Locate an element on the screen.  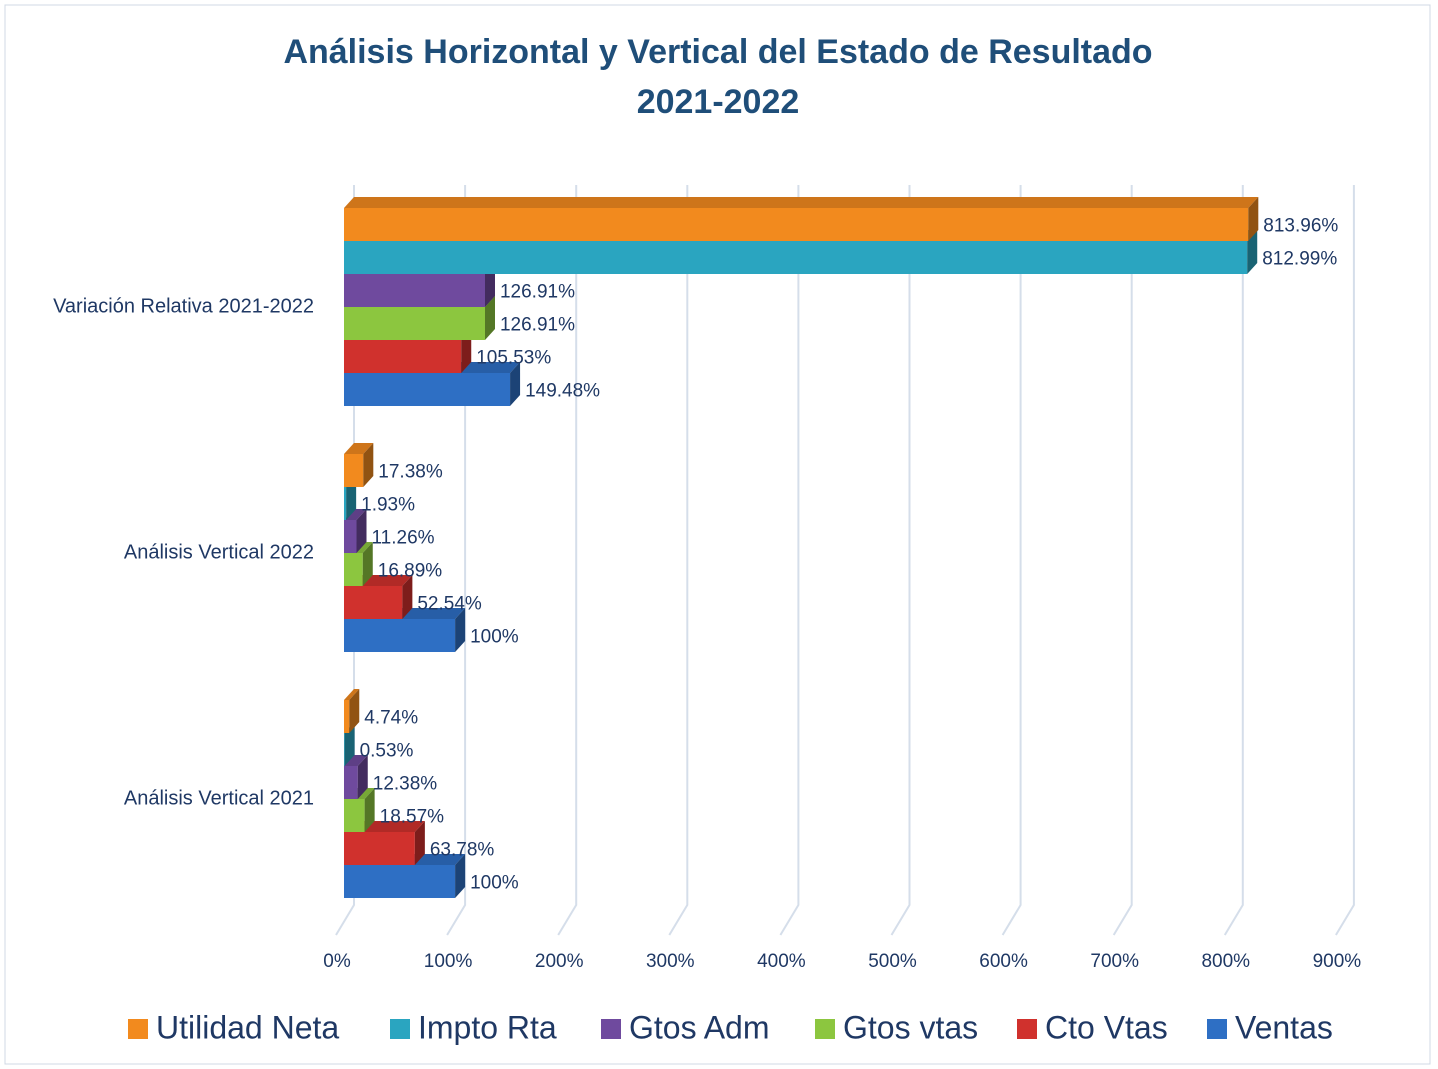
value-label: 11.26% is located at coordinates (403, 538).